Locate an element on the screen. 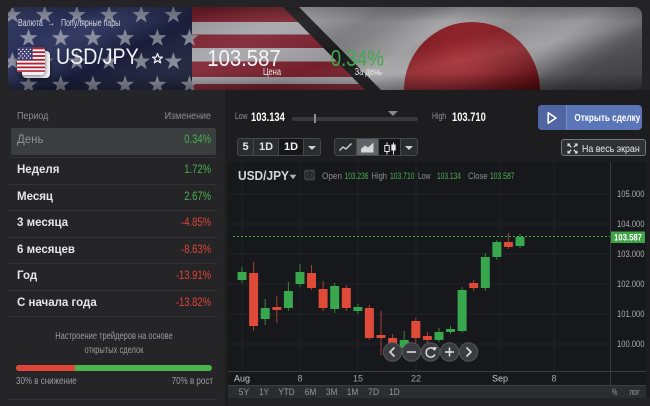 Image resolution: width=650 pixels, height=406 pixels. svg-text: 103.710 is located at coordinates (402, 176).